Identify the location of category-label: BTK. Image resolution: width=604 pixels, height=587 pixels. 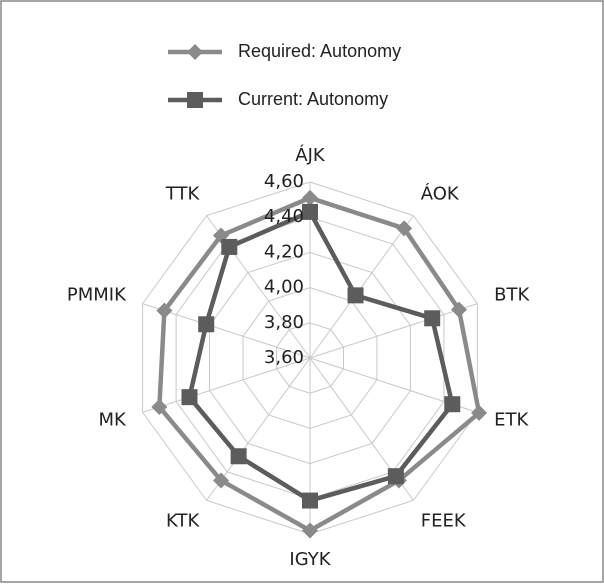
(512, 295).